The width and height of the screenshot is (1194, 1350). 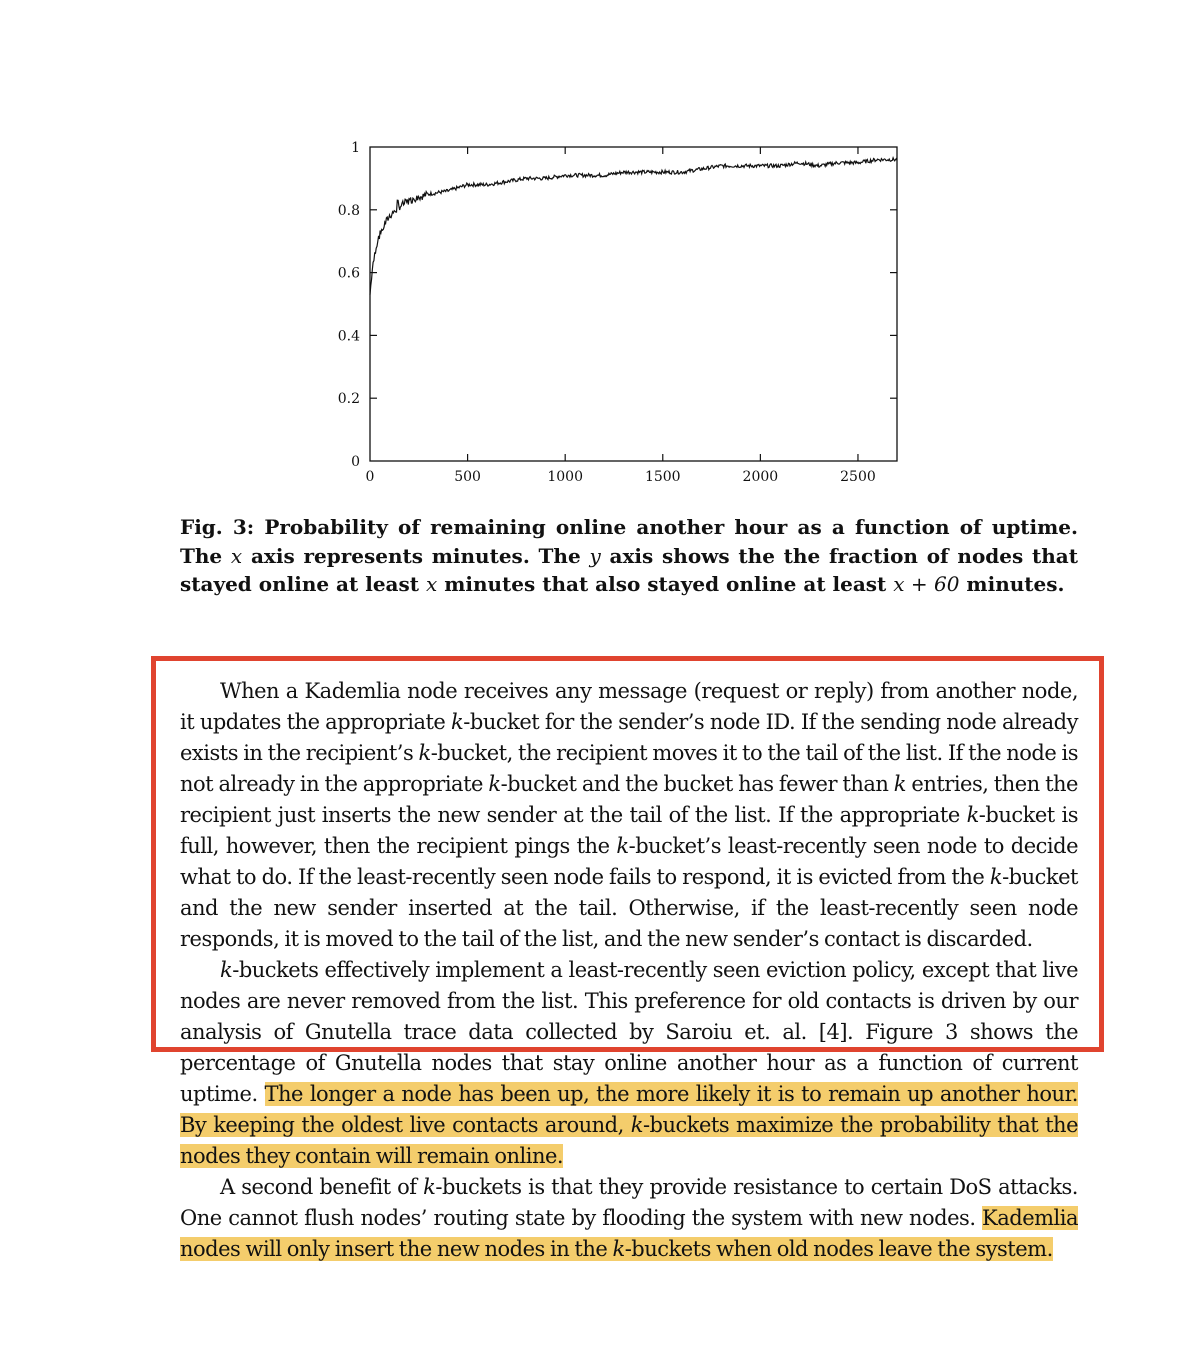 I want to click on x-tick-label: 2500, so click(x=858, y=477).